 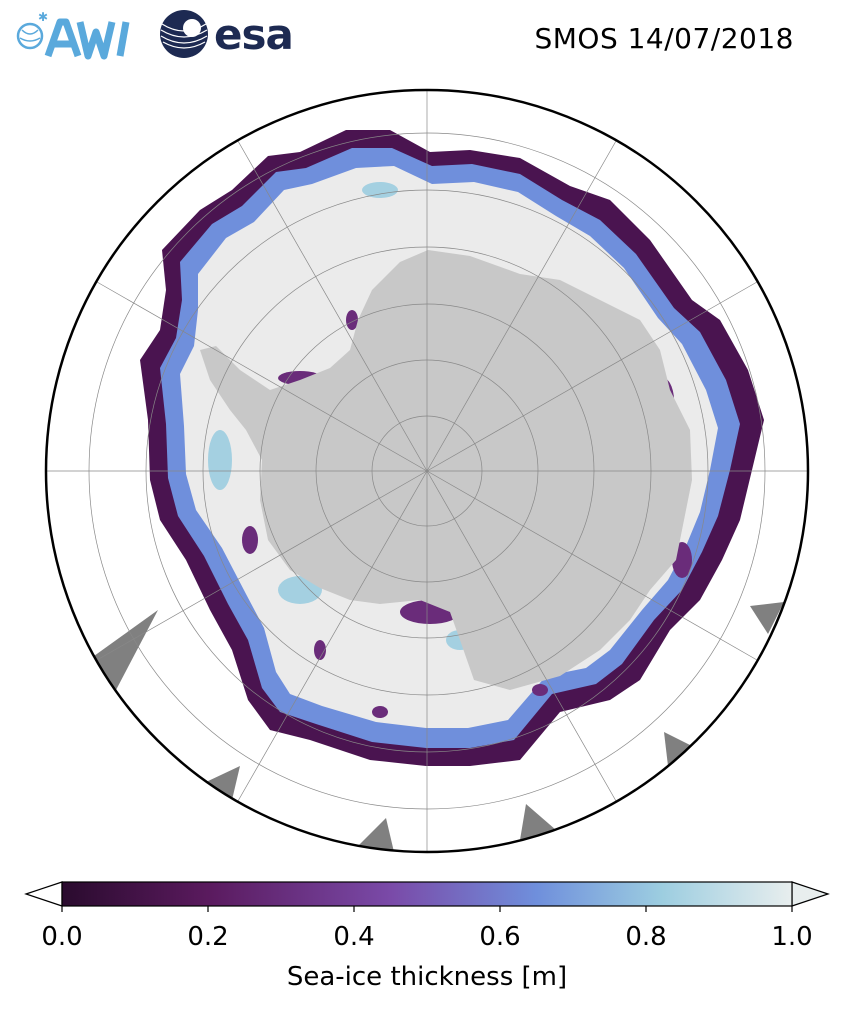 What do you see at coordinates (354, 937) in the screenshot?
I see `colorbar-tick-label: 0.4` at bounding box center [354, 937].